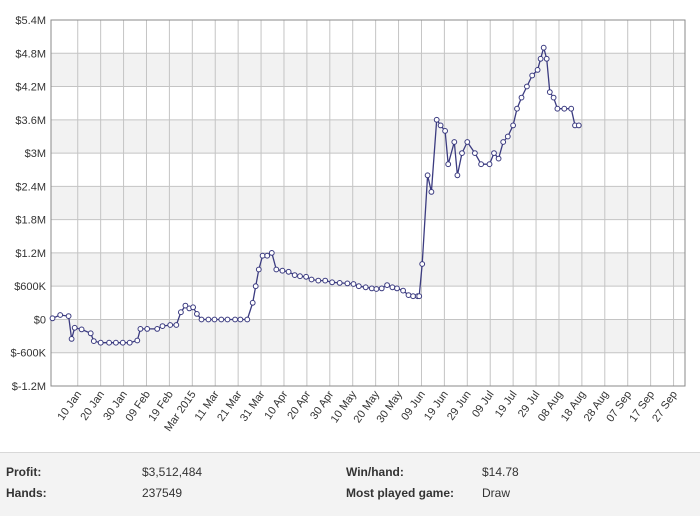 Image resolution: width=700 pixels, height=516 pixels. What do you see at coordinates (253, 406) in the screenshot?
I see `x-tick-label: 31 Mar` at bounding box center [253, 406].